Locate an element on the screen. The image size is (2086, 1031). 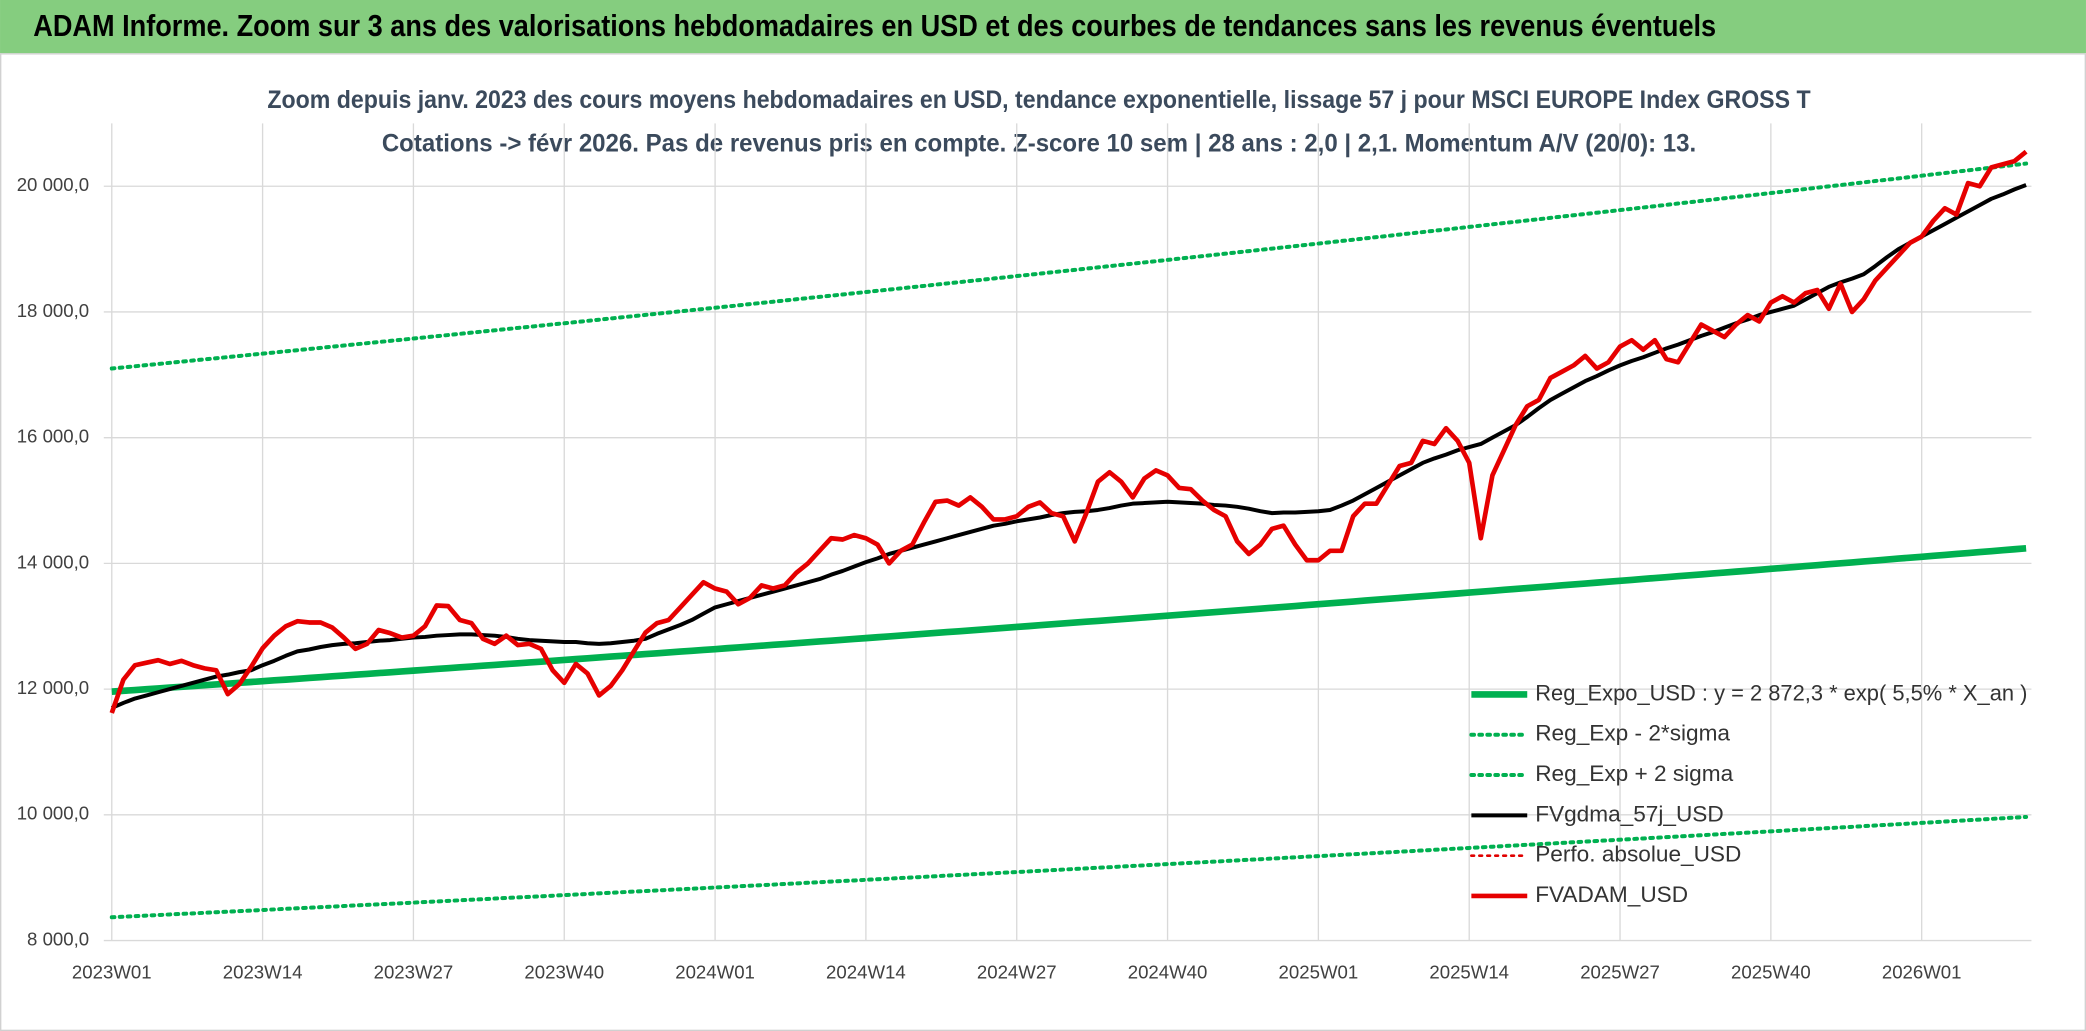
y-tick-label: 12 000,0 is located at coordinates (53, 687).